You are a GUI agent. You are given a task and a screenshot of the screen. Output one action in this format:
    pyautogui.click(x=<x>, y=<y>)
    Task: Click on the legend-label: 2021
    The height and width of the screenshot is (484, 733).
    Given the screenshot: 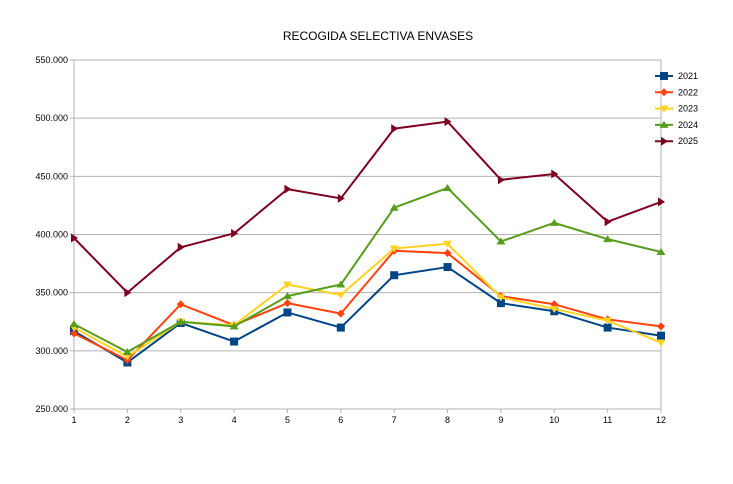 What is the action you would take?
    pyautogui.click(x=688, y=76)
    